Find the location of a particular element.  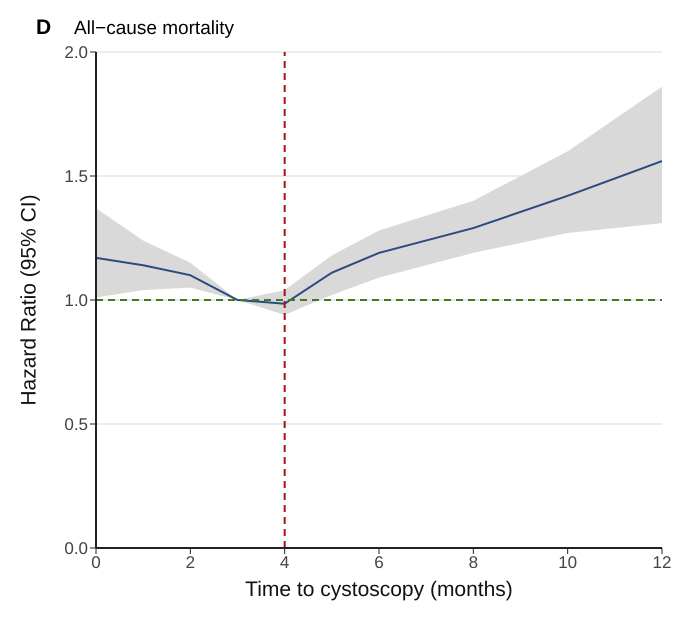

y-axis-title: Hazard Ratio (95% CI) is located at coordinates (28, 300).